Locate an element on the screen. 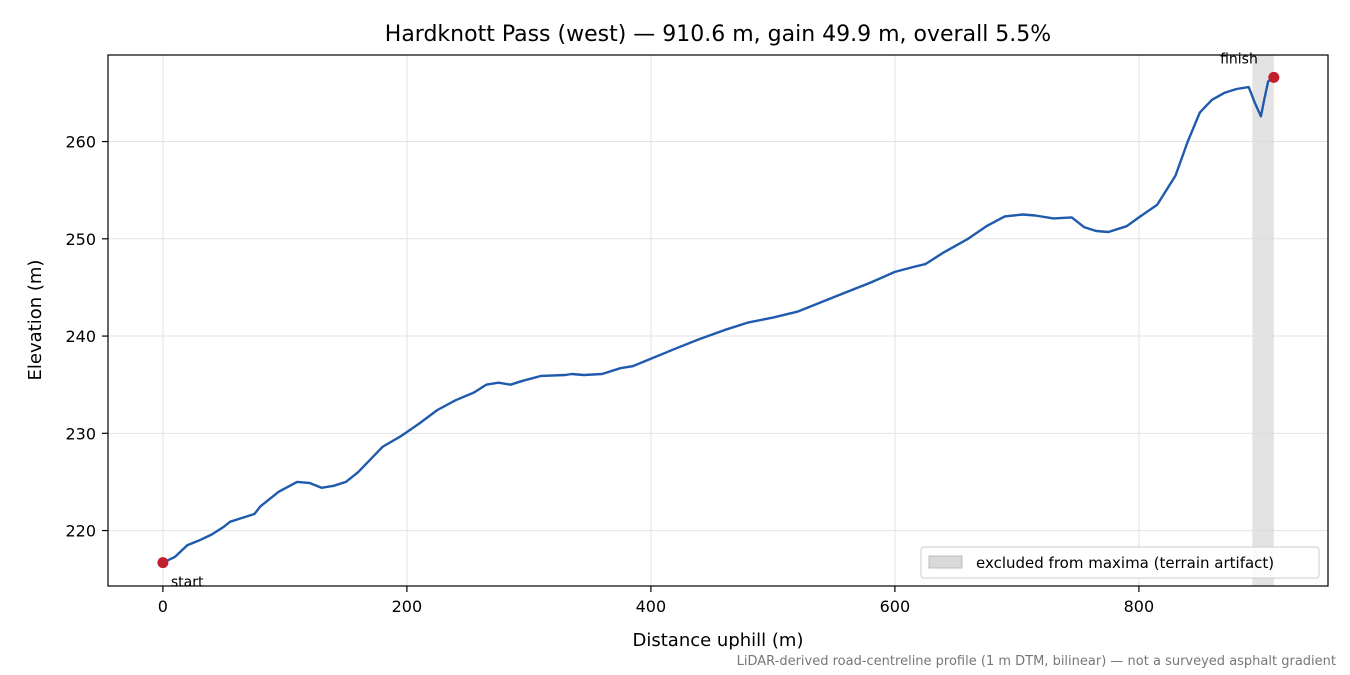 This screenshot has height=675, width=1350. y-tick-label: 260 is located at coordinates (80, 142).